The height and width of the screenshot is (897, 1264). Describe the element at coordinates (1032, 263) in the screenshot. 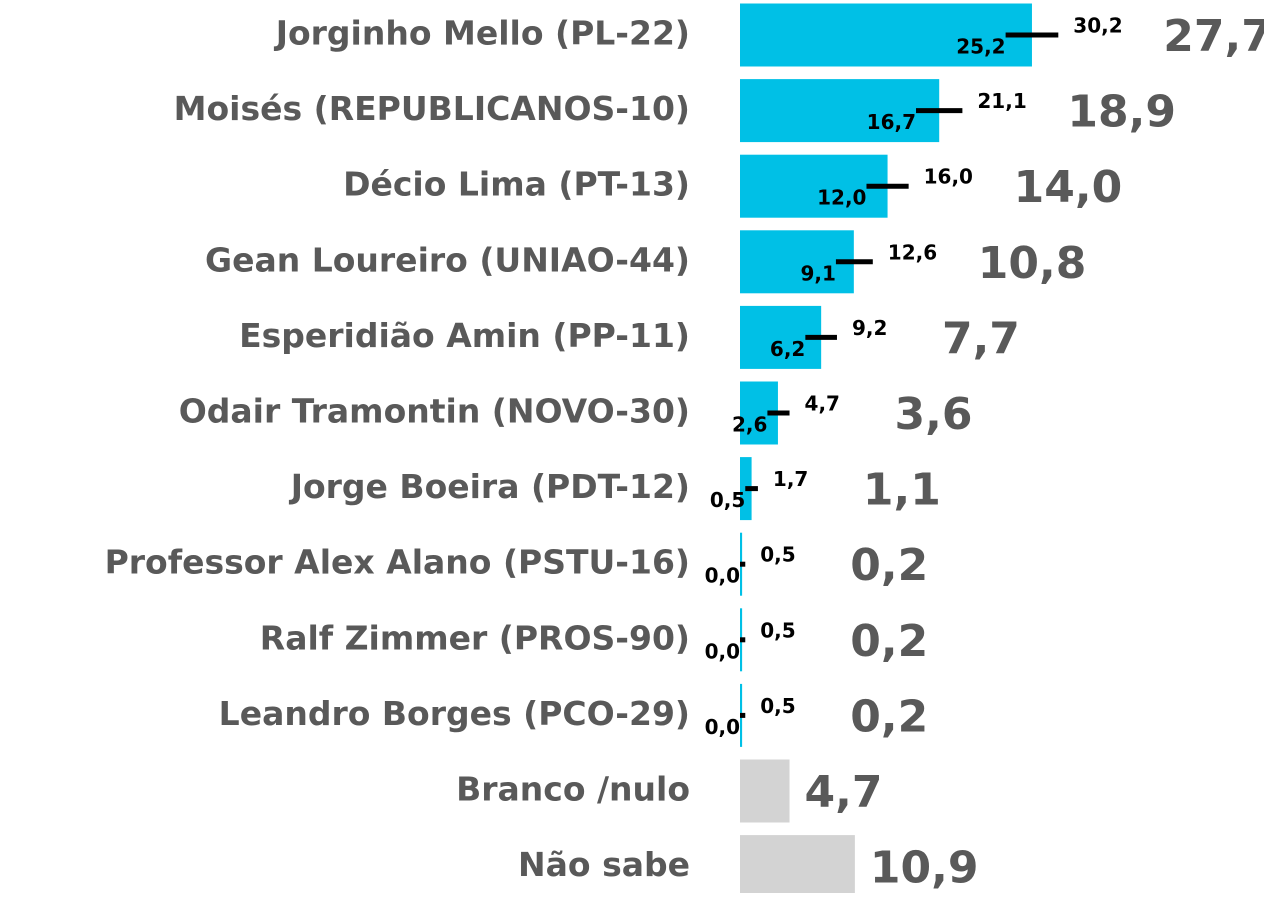

I see `value-label: 10,8` at that location.